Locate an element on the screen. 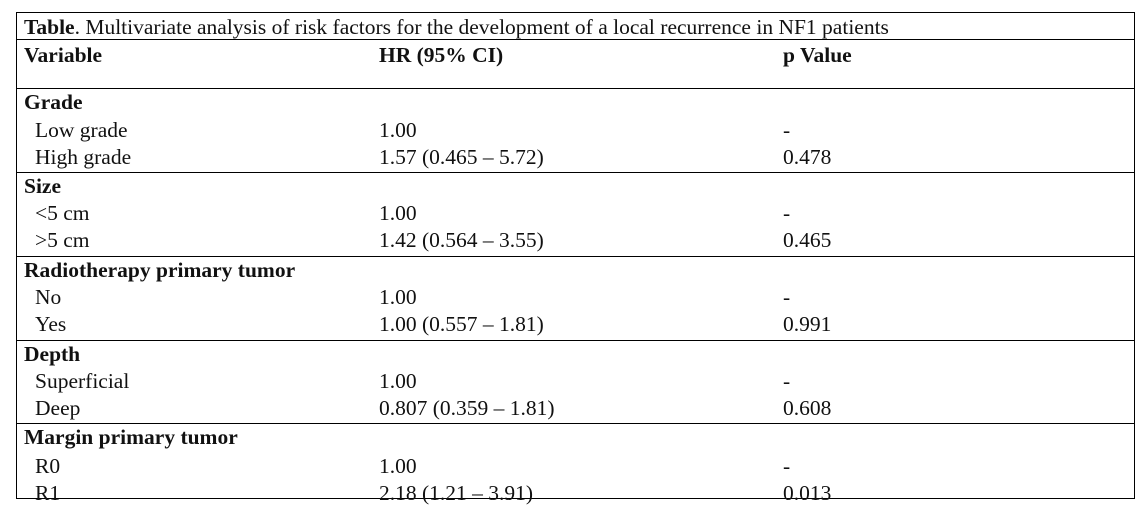 The height and width of the screenshot is (512, 1144). row-label: High grade is located at coordinates (83, 157).